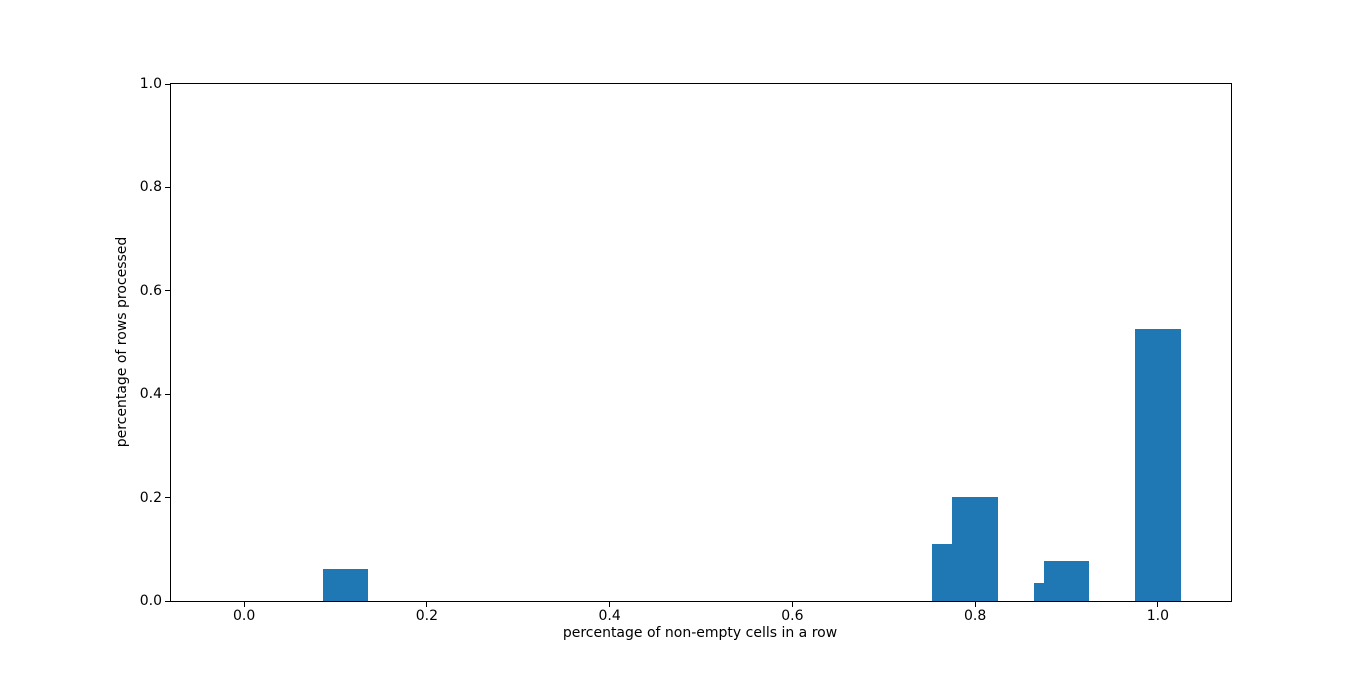 The width and height of the screenshot is (1366, 674). I want to click on x-tick-label: 0.0, so click(244, 616).